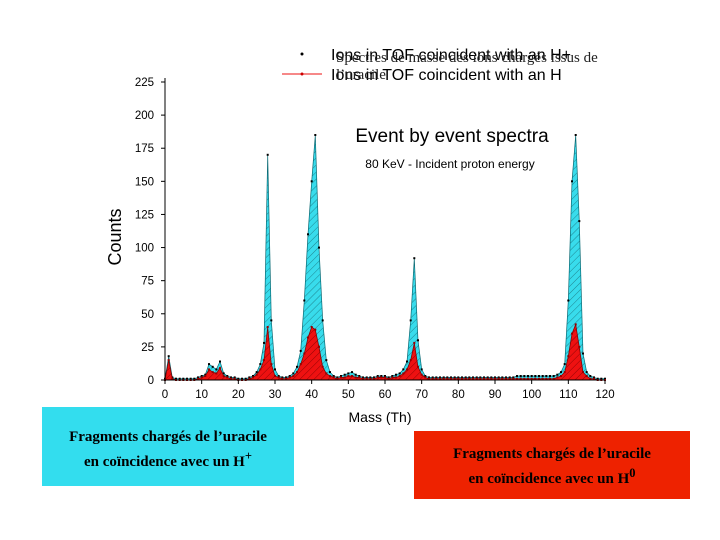  I want to click on x-tick-label: 120, so click(604, 395).